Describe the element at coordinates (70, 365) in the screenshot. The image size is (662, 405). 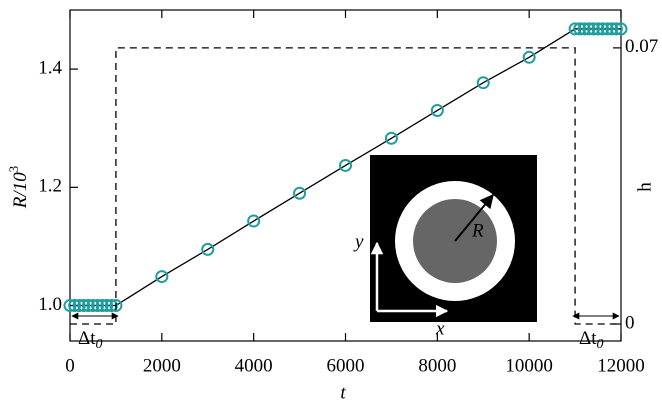
I see `x-tick-label: 0` at that location.